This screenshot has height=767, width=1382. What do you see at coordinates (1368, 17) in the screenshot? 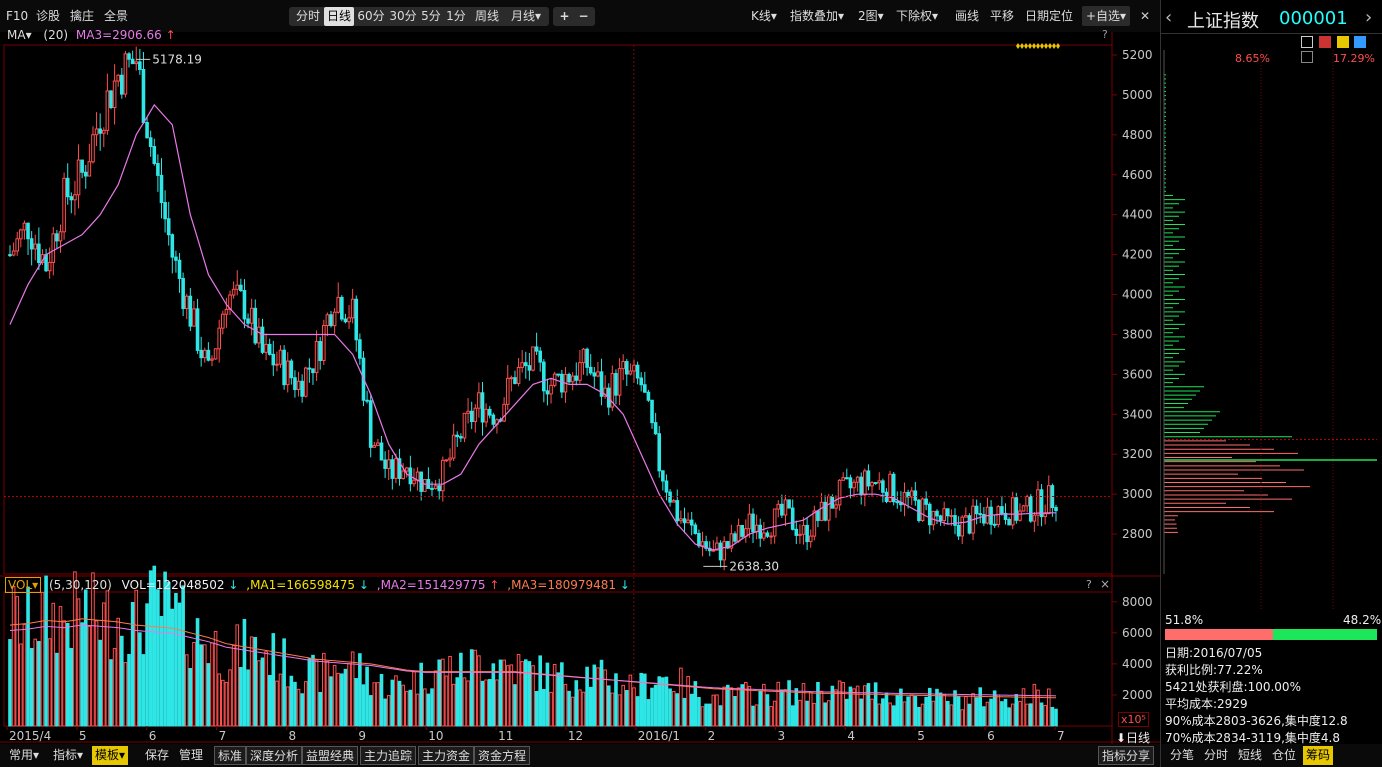
I see `next-stock-icon: ›` at bounding box center [1368, 17].